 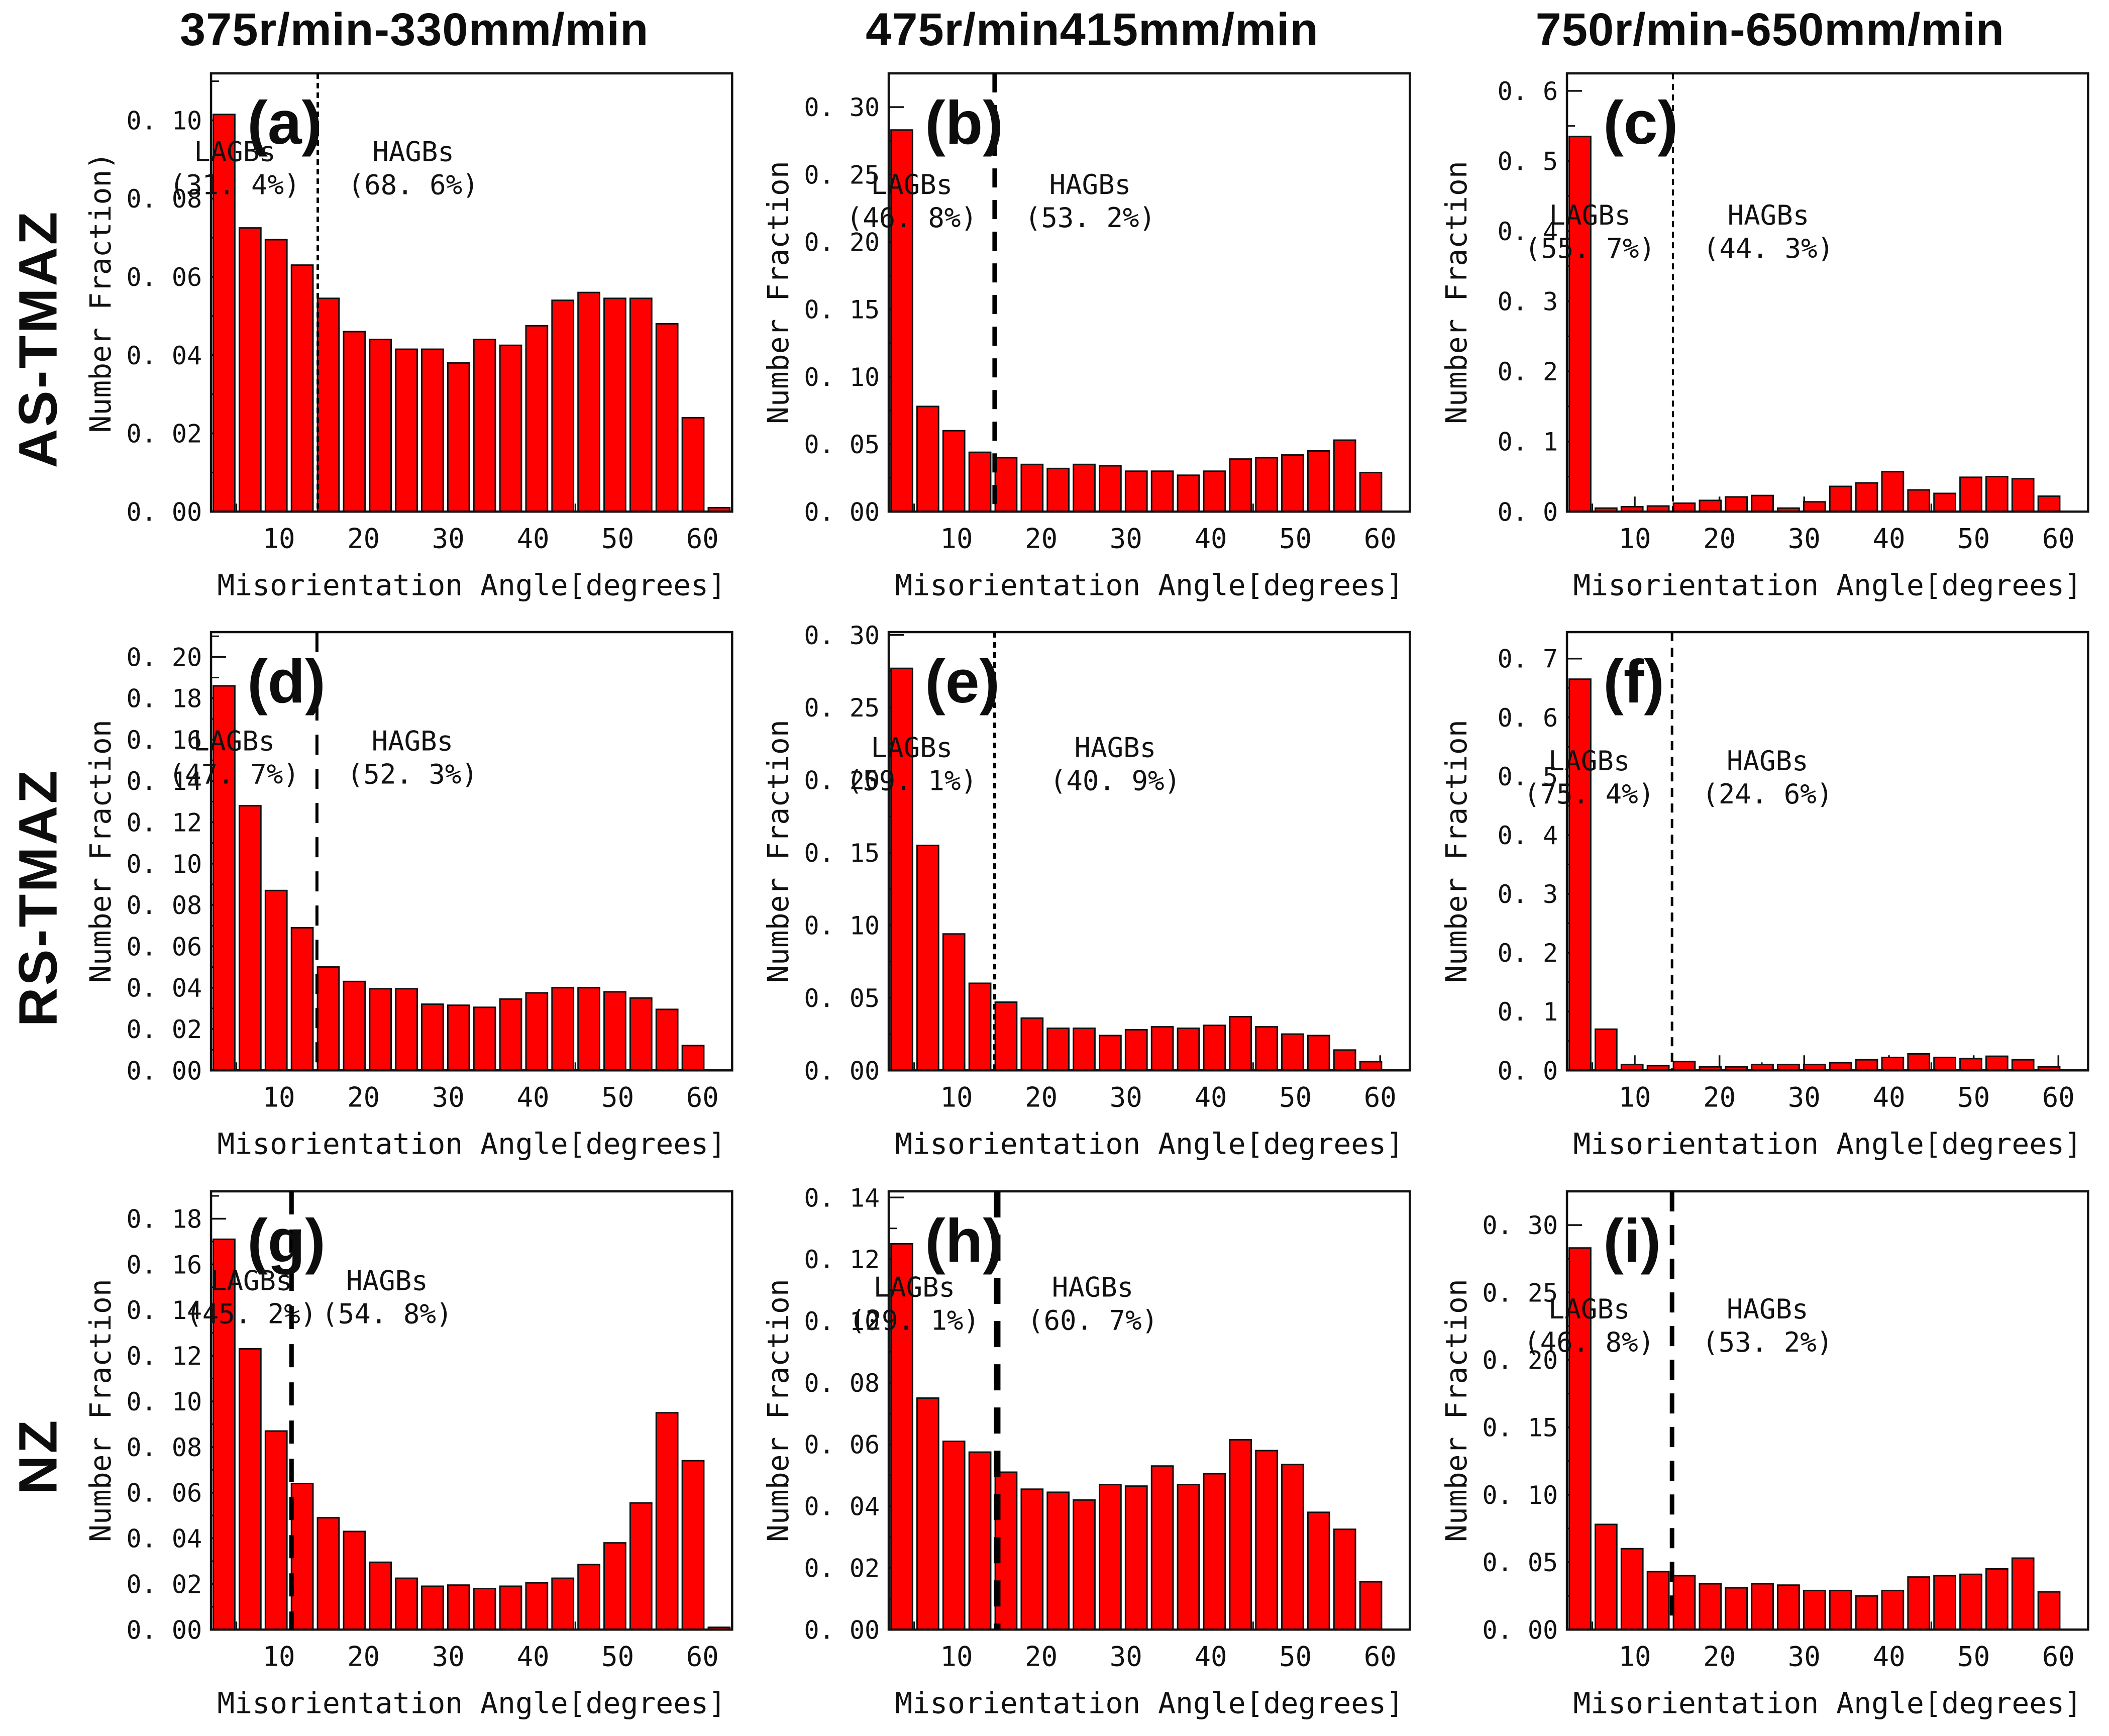 What do you see at coordinates (842, 1568) in the screenshot?
I see `y-tick-label: 0. 02` at bounding box center [842, 1568].